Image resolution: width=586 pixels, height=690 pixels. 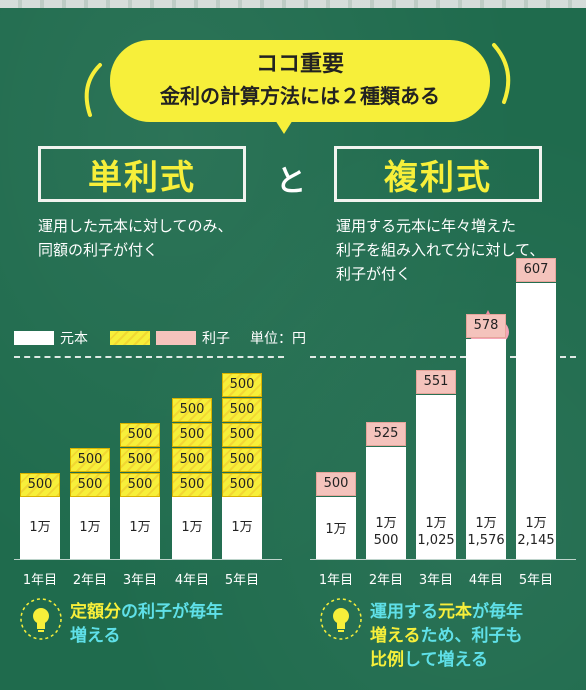 What do you see at coordinates (300, 96) in the screenshot?
I see `bubble-subtitle: 金利の計算方法には２種類ある` at bounding box center [300, 96].